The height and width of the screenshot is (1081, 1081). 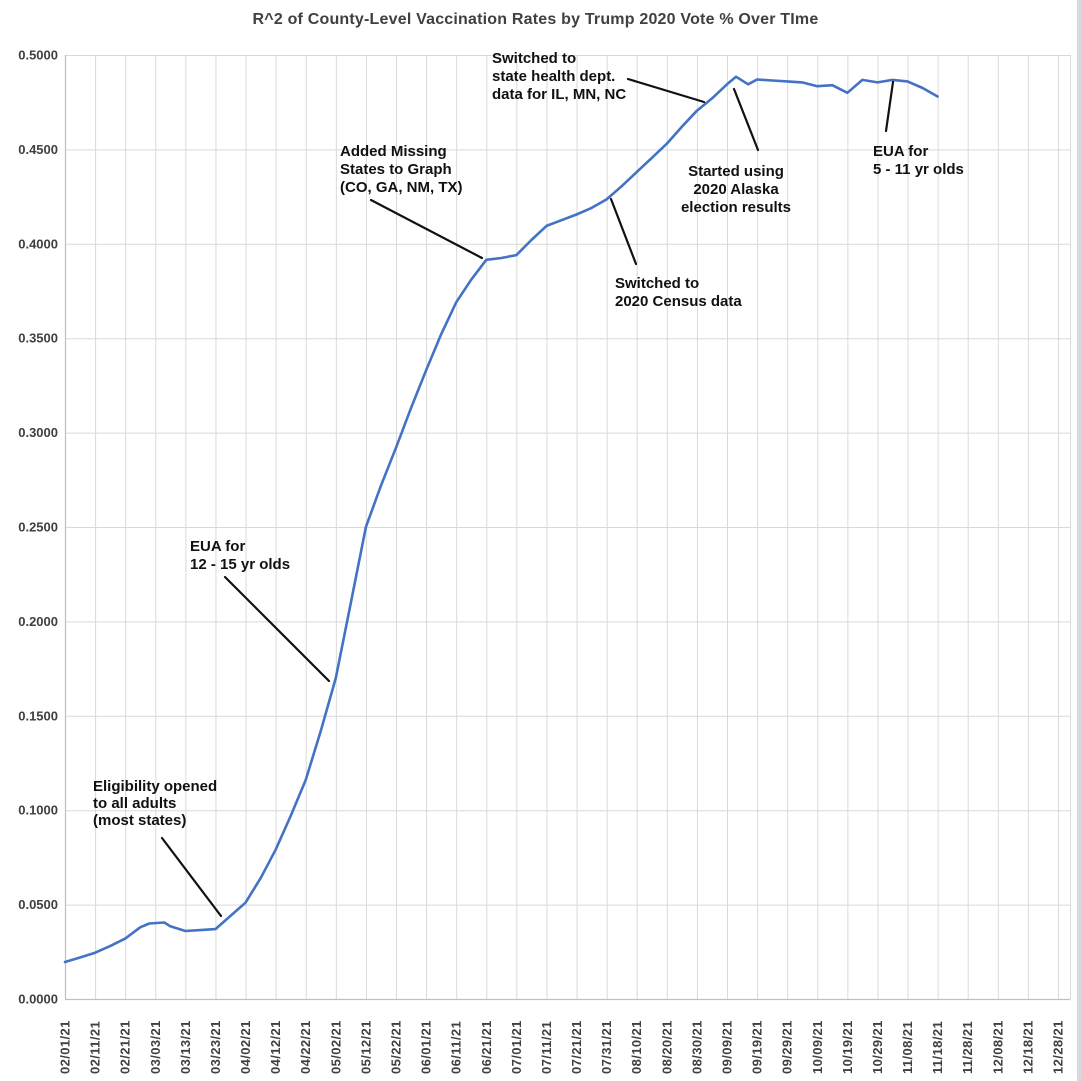 What do you see at coordinates (365, 1047) in the screenshot?
I see `x-tick-label: 05/12/21` at bounding box center [365, 1047].